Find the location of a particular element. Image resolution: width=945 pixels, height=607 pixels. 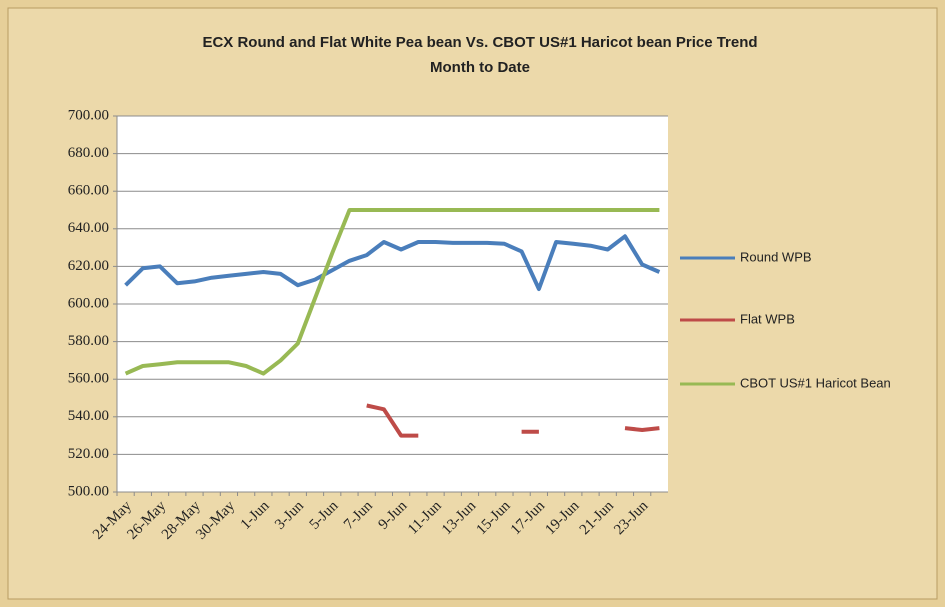

legend-label: Round WPB is located at coordinates (776, 256).